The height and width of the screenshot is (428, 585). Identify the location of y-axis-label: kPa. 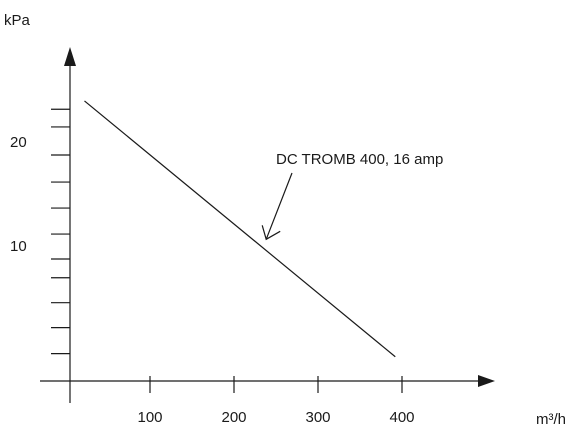
(17, 20).